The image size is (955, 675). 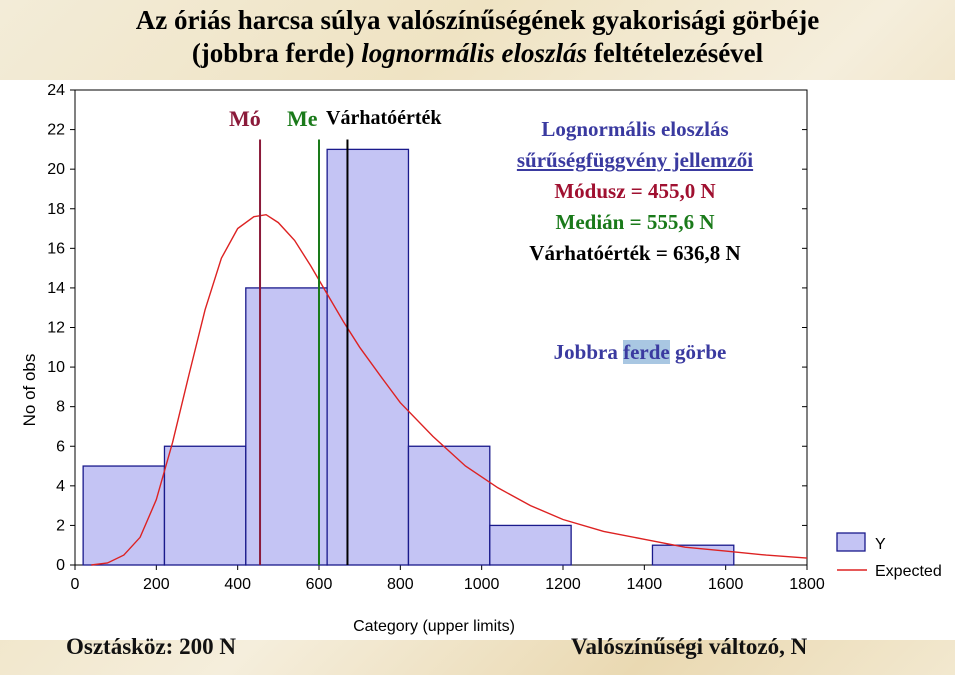 What do you see at coordinates (237, 584) in the screenshot?
I see `x-tick-label: 400` at bounding box center [237, 584].